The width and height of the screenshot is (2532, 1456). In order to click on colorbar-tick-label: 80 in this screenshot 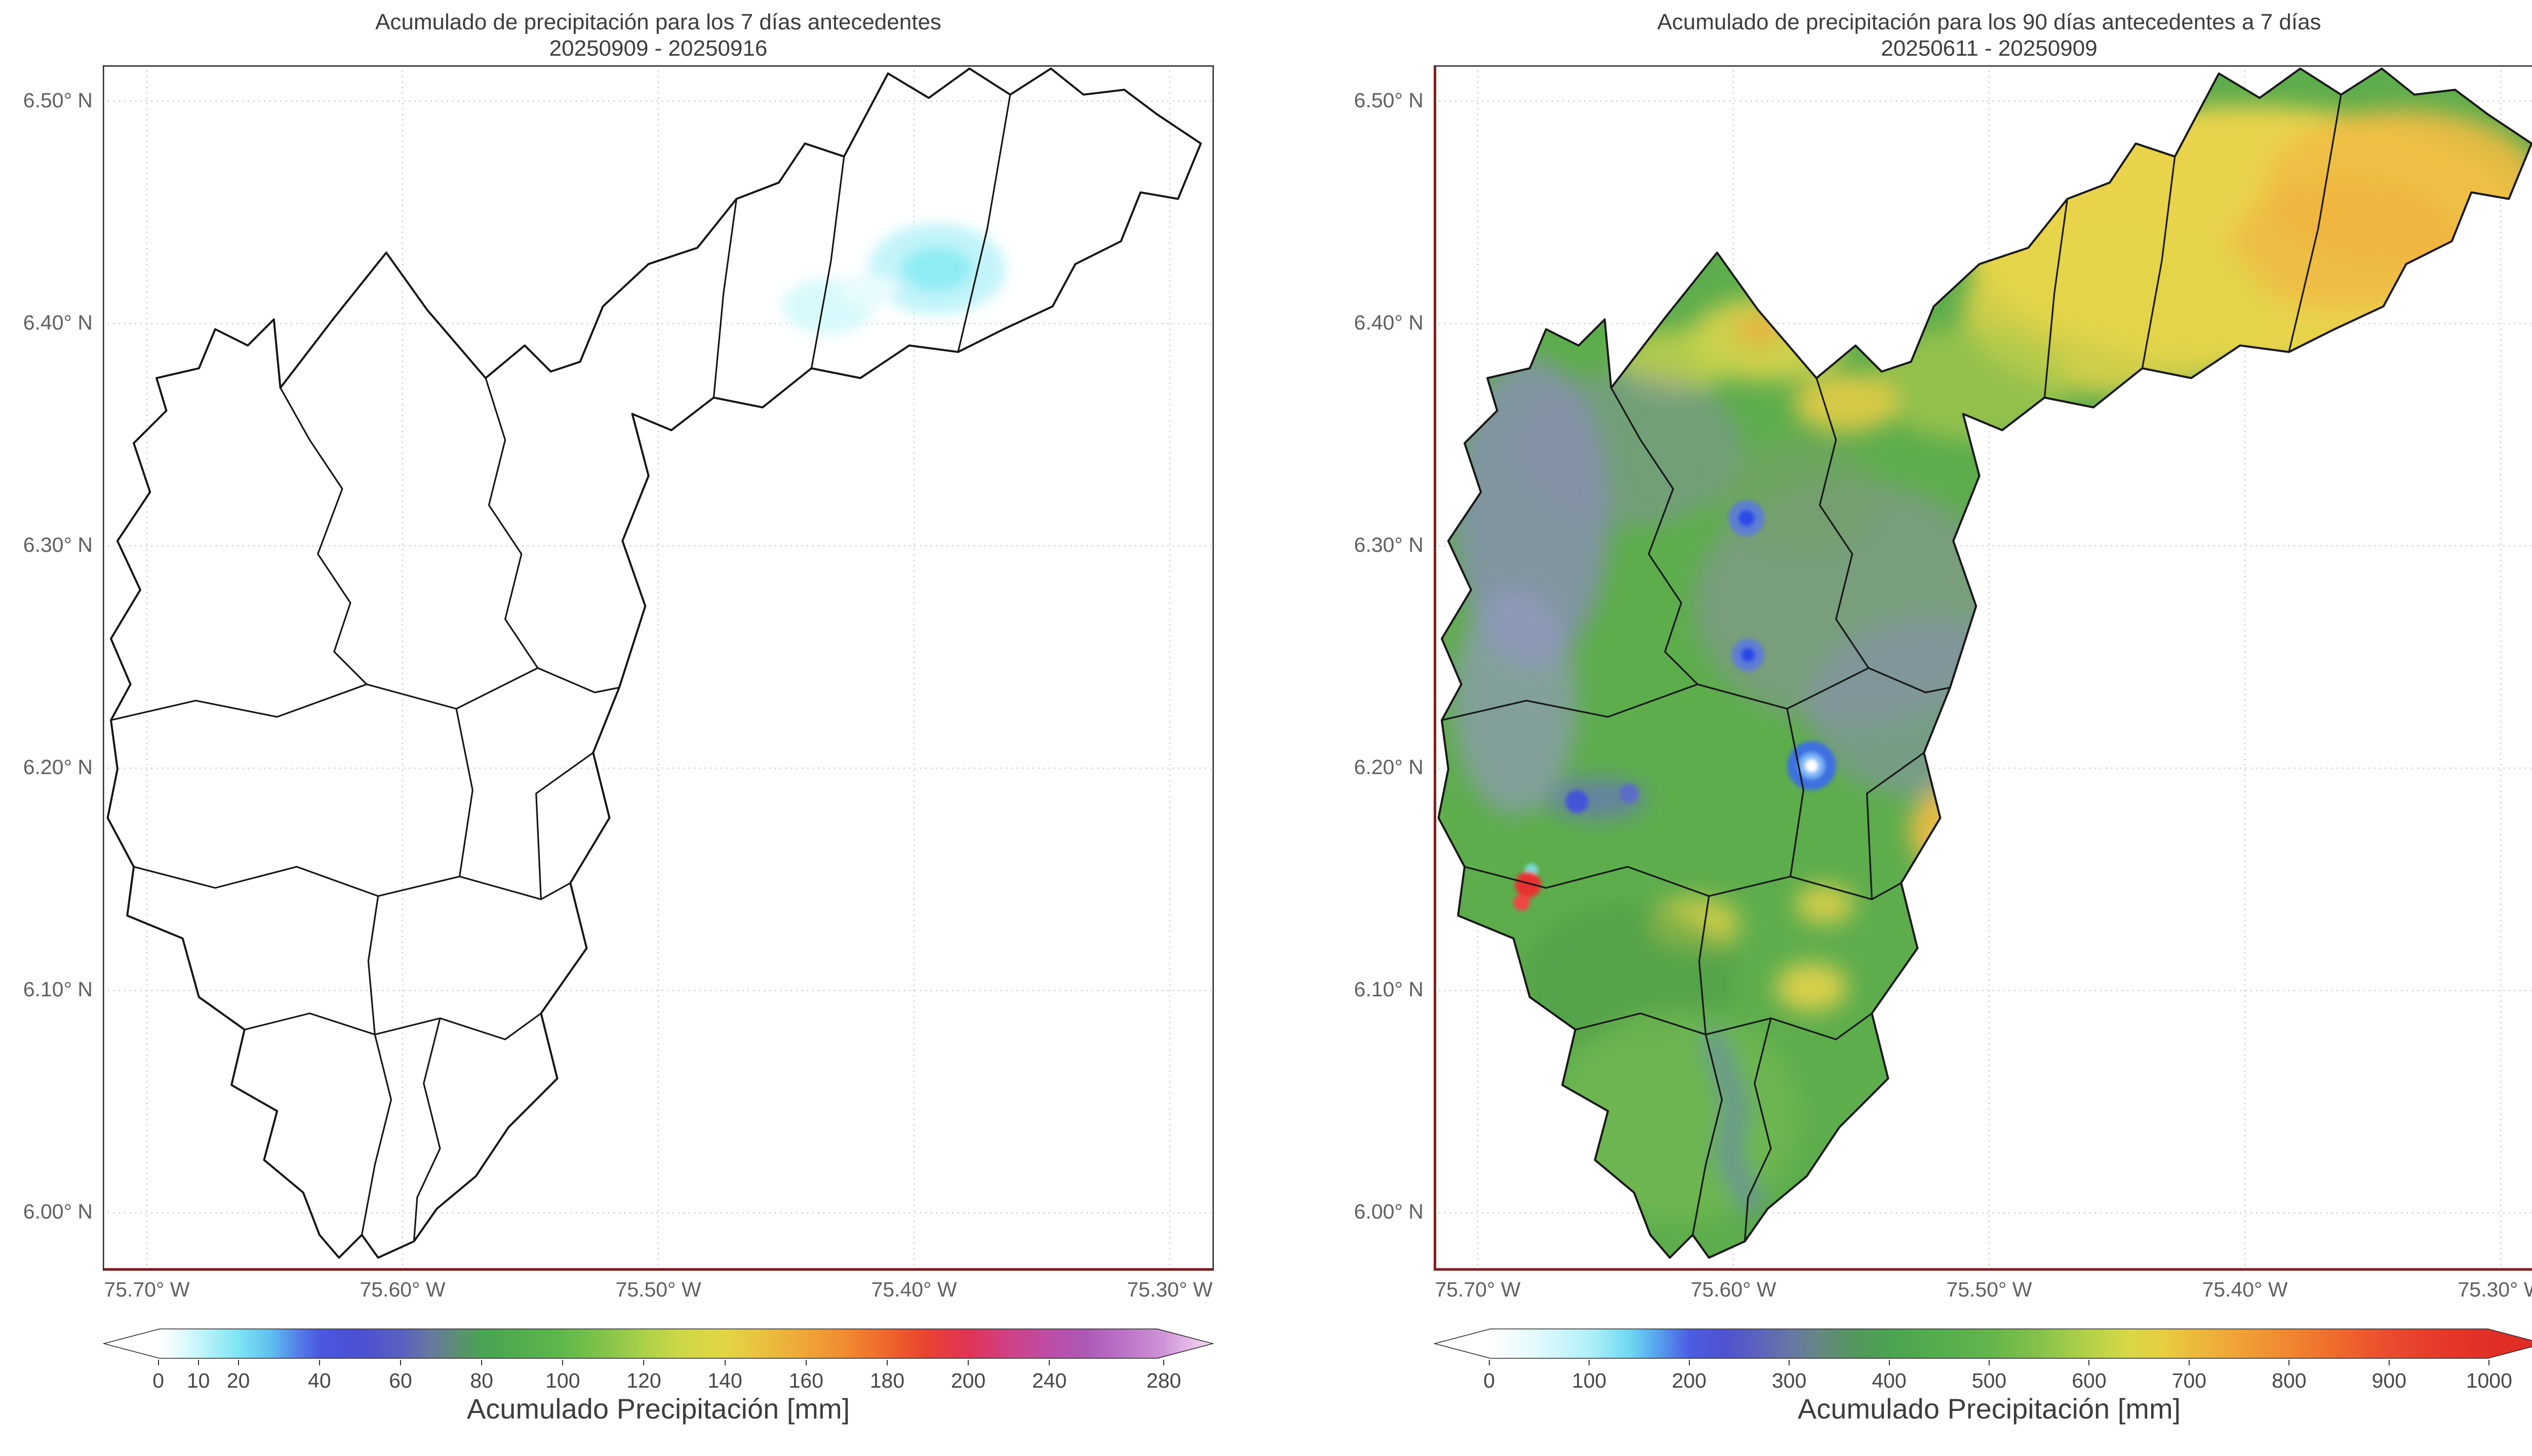, I will do `click(481, 1380)`.